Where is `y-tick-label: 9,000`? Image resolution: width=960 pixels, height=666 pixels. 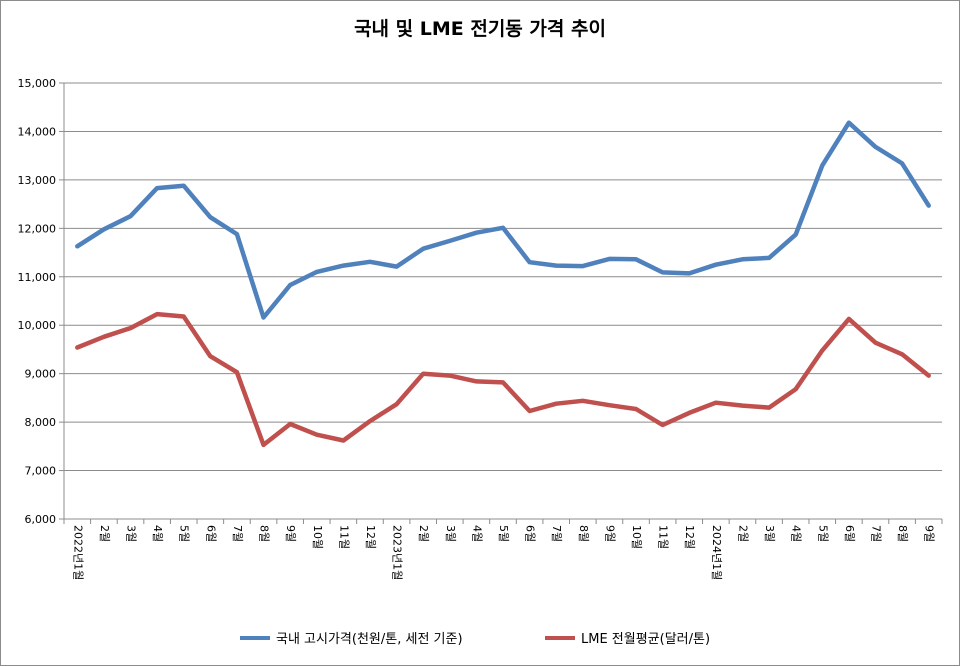 y-tick-label: 9,000 is located at coordinates (41, 374).